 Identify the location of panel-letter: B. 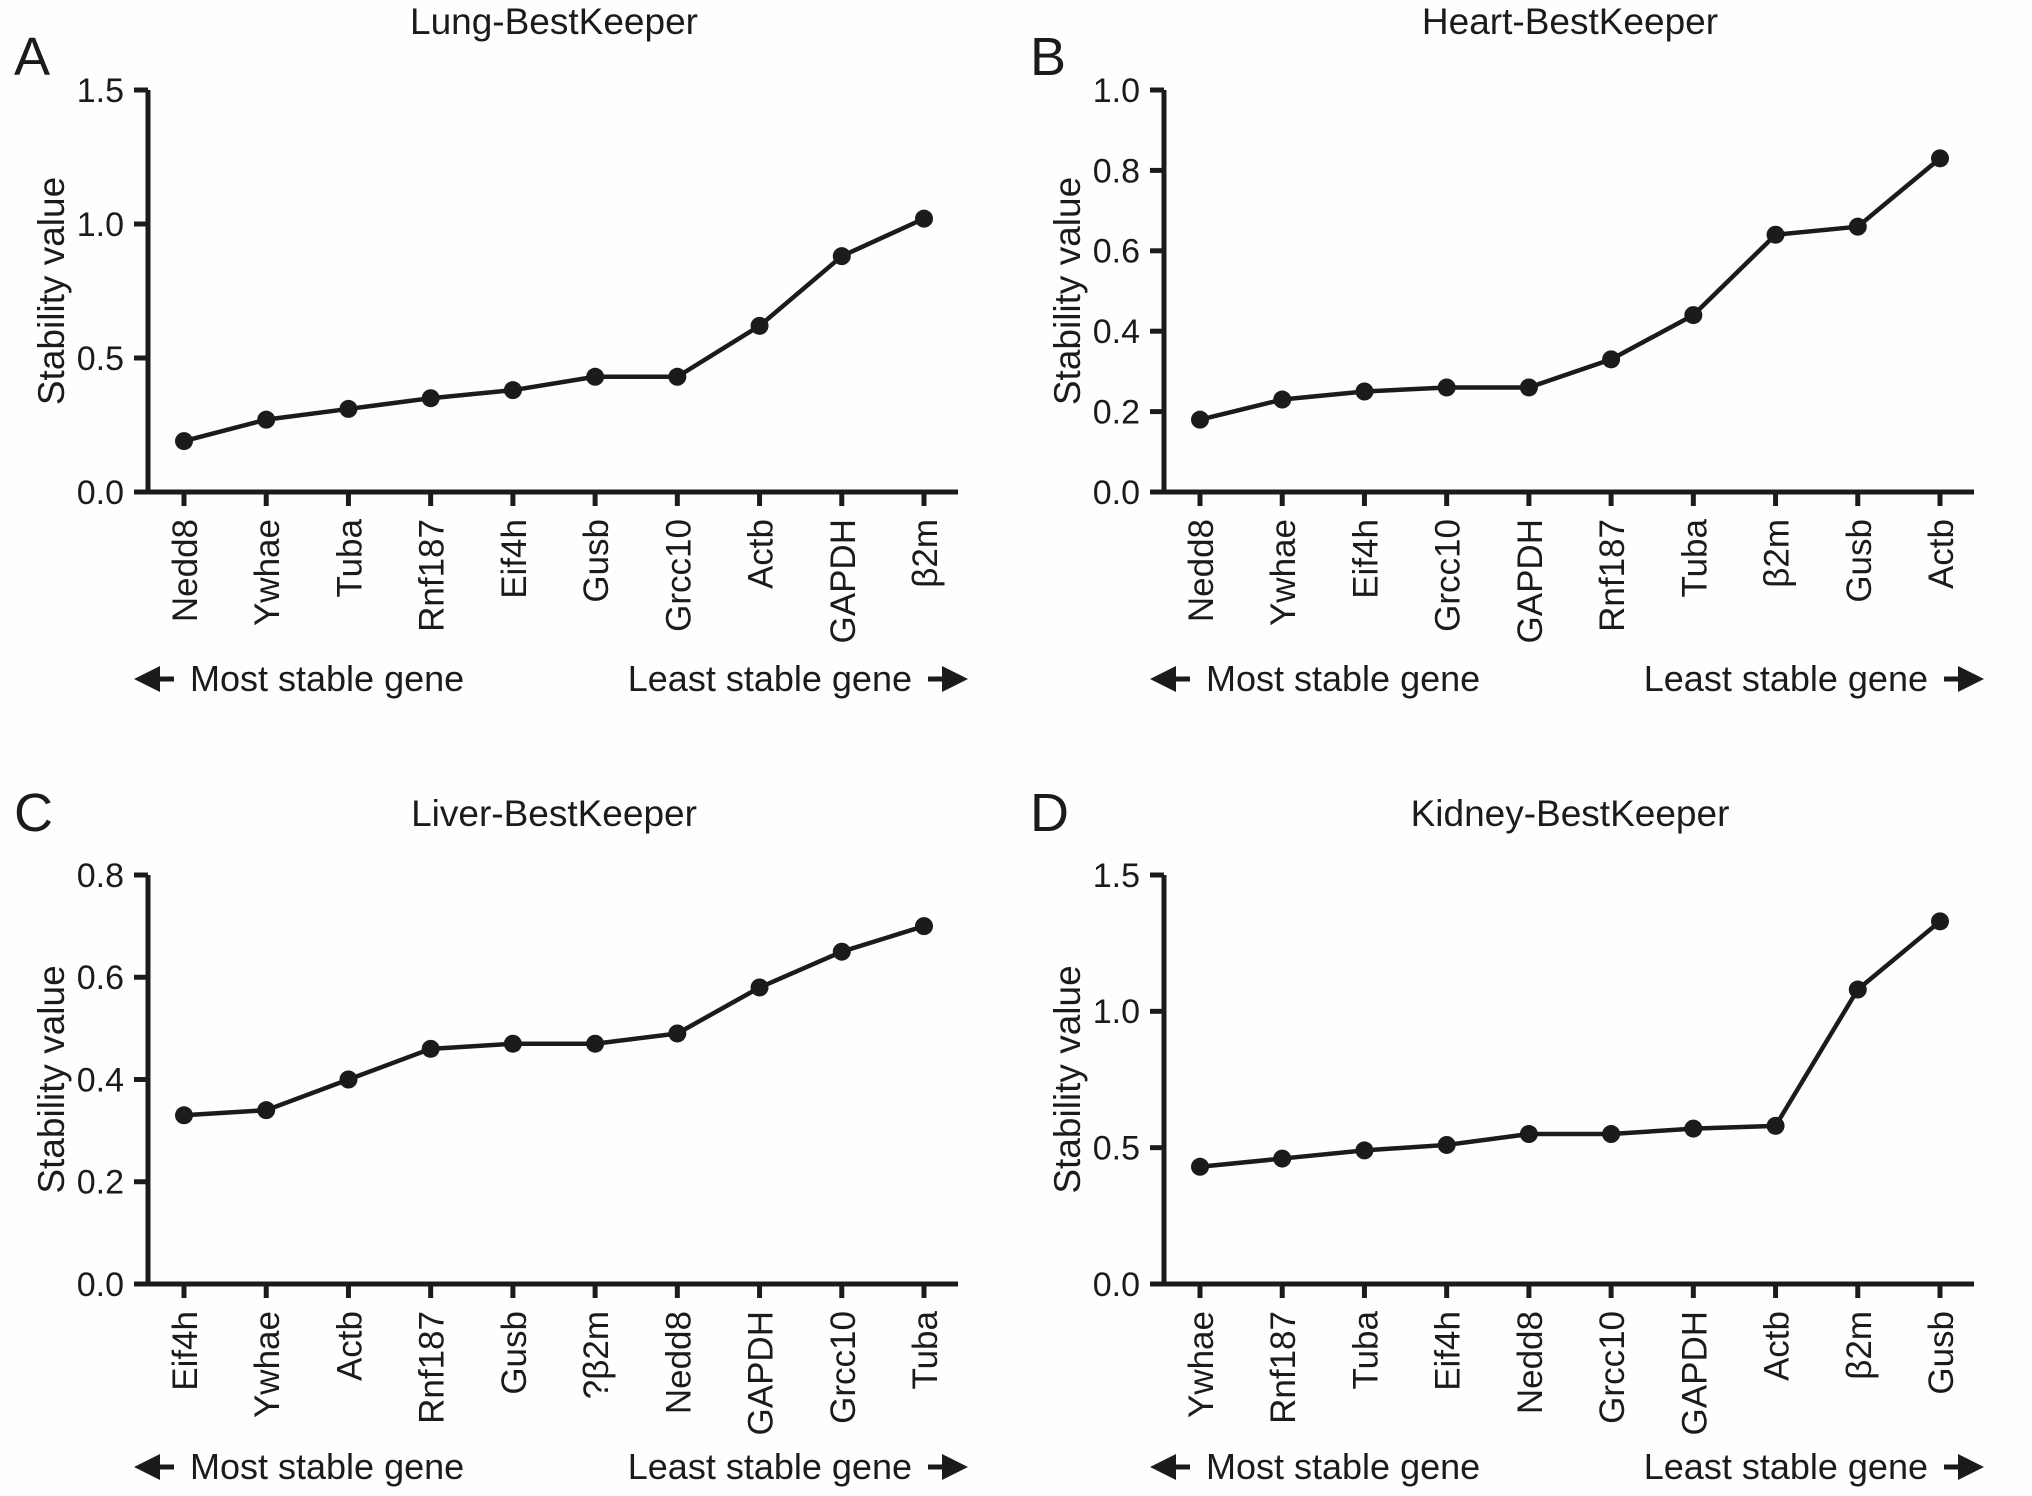
(1048, 57).